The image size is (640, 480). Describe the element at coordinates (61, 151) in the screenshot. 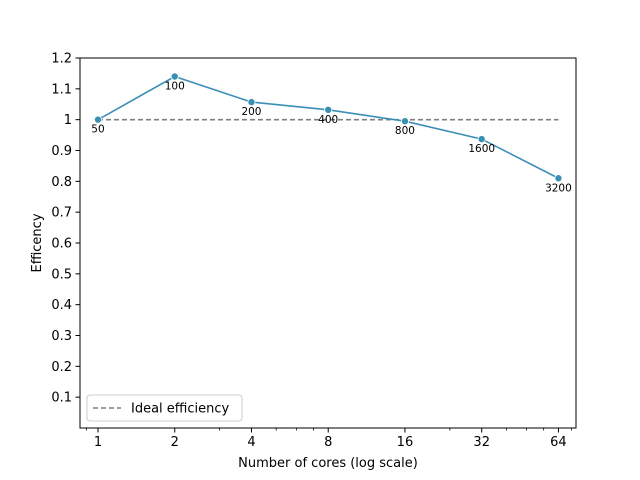

I see `y-tick-label: 0.9` at that location.